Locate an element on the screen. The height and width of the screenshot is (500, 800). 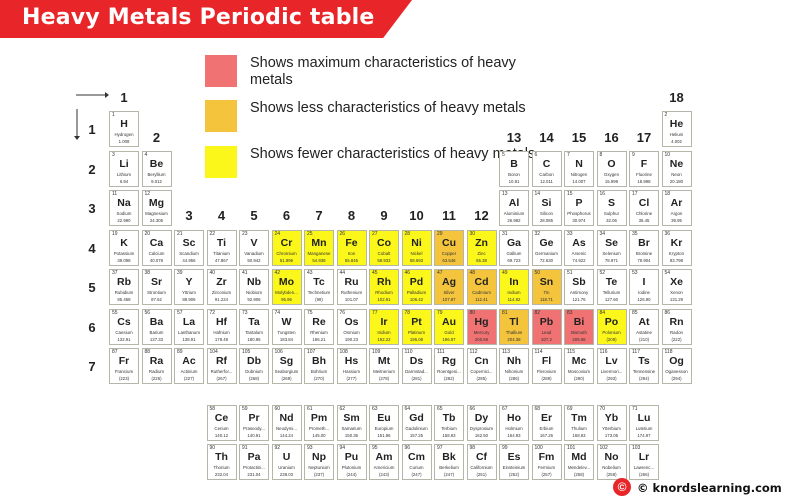
element-symbol: Ar is located at coordinates (676, 203).